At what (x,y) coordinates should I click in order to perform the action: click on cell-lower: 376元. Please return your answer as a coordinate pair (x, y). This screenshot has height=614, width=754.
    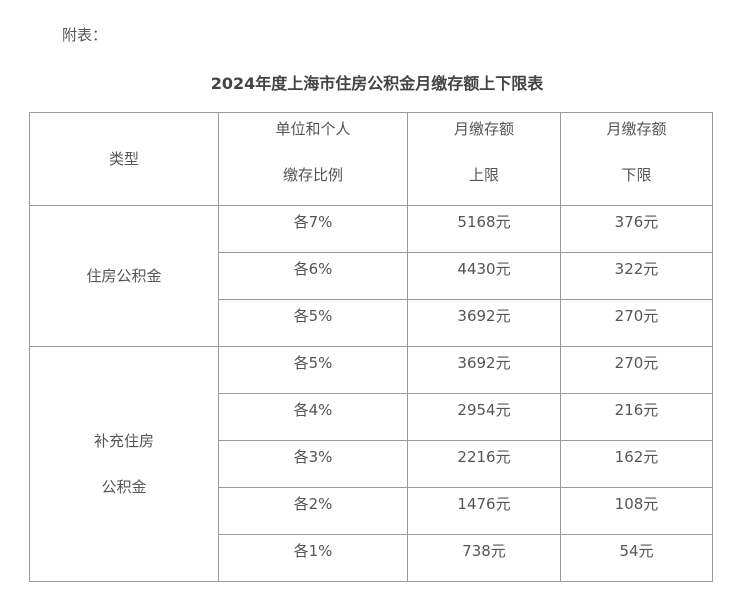
    Looking at the image, I should click on (636, 229).